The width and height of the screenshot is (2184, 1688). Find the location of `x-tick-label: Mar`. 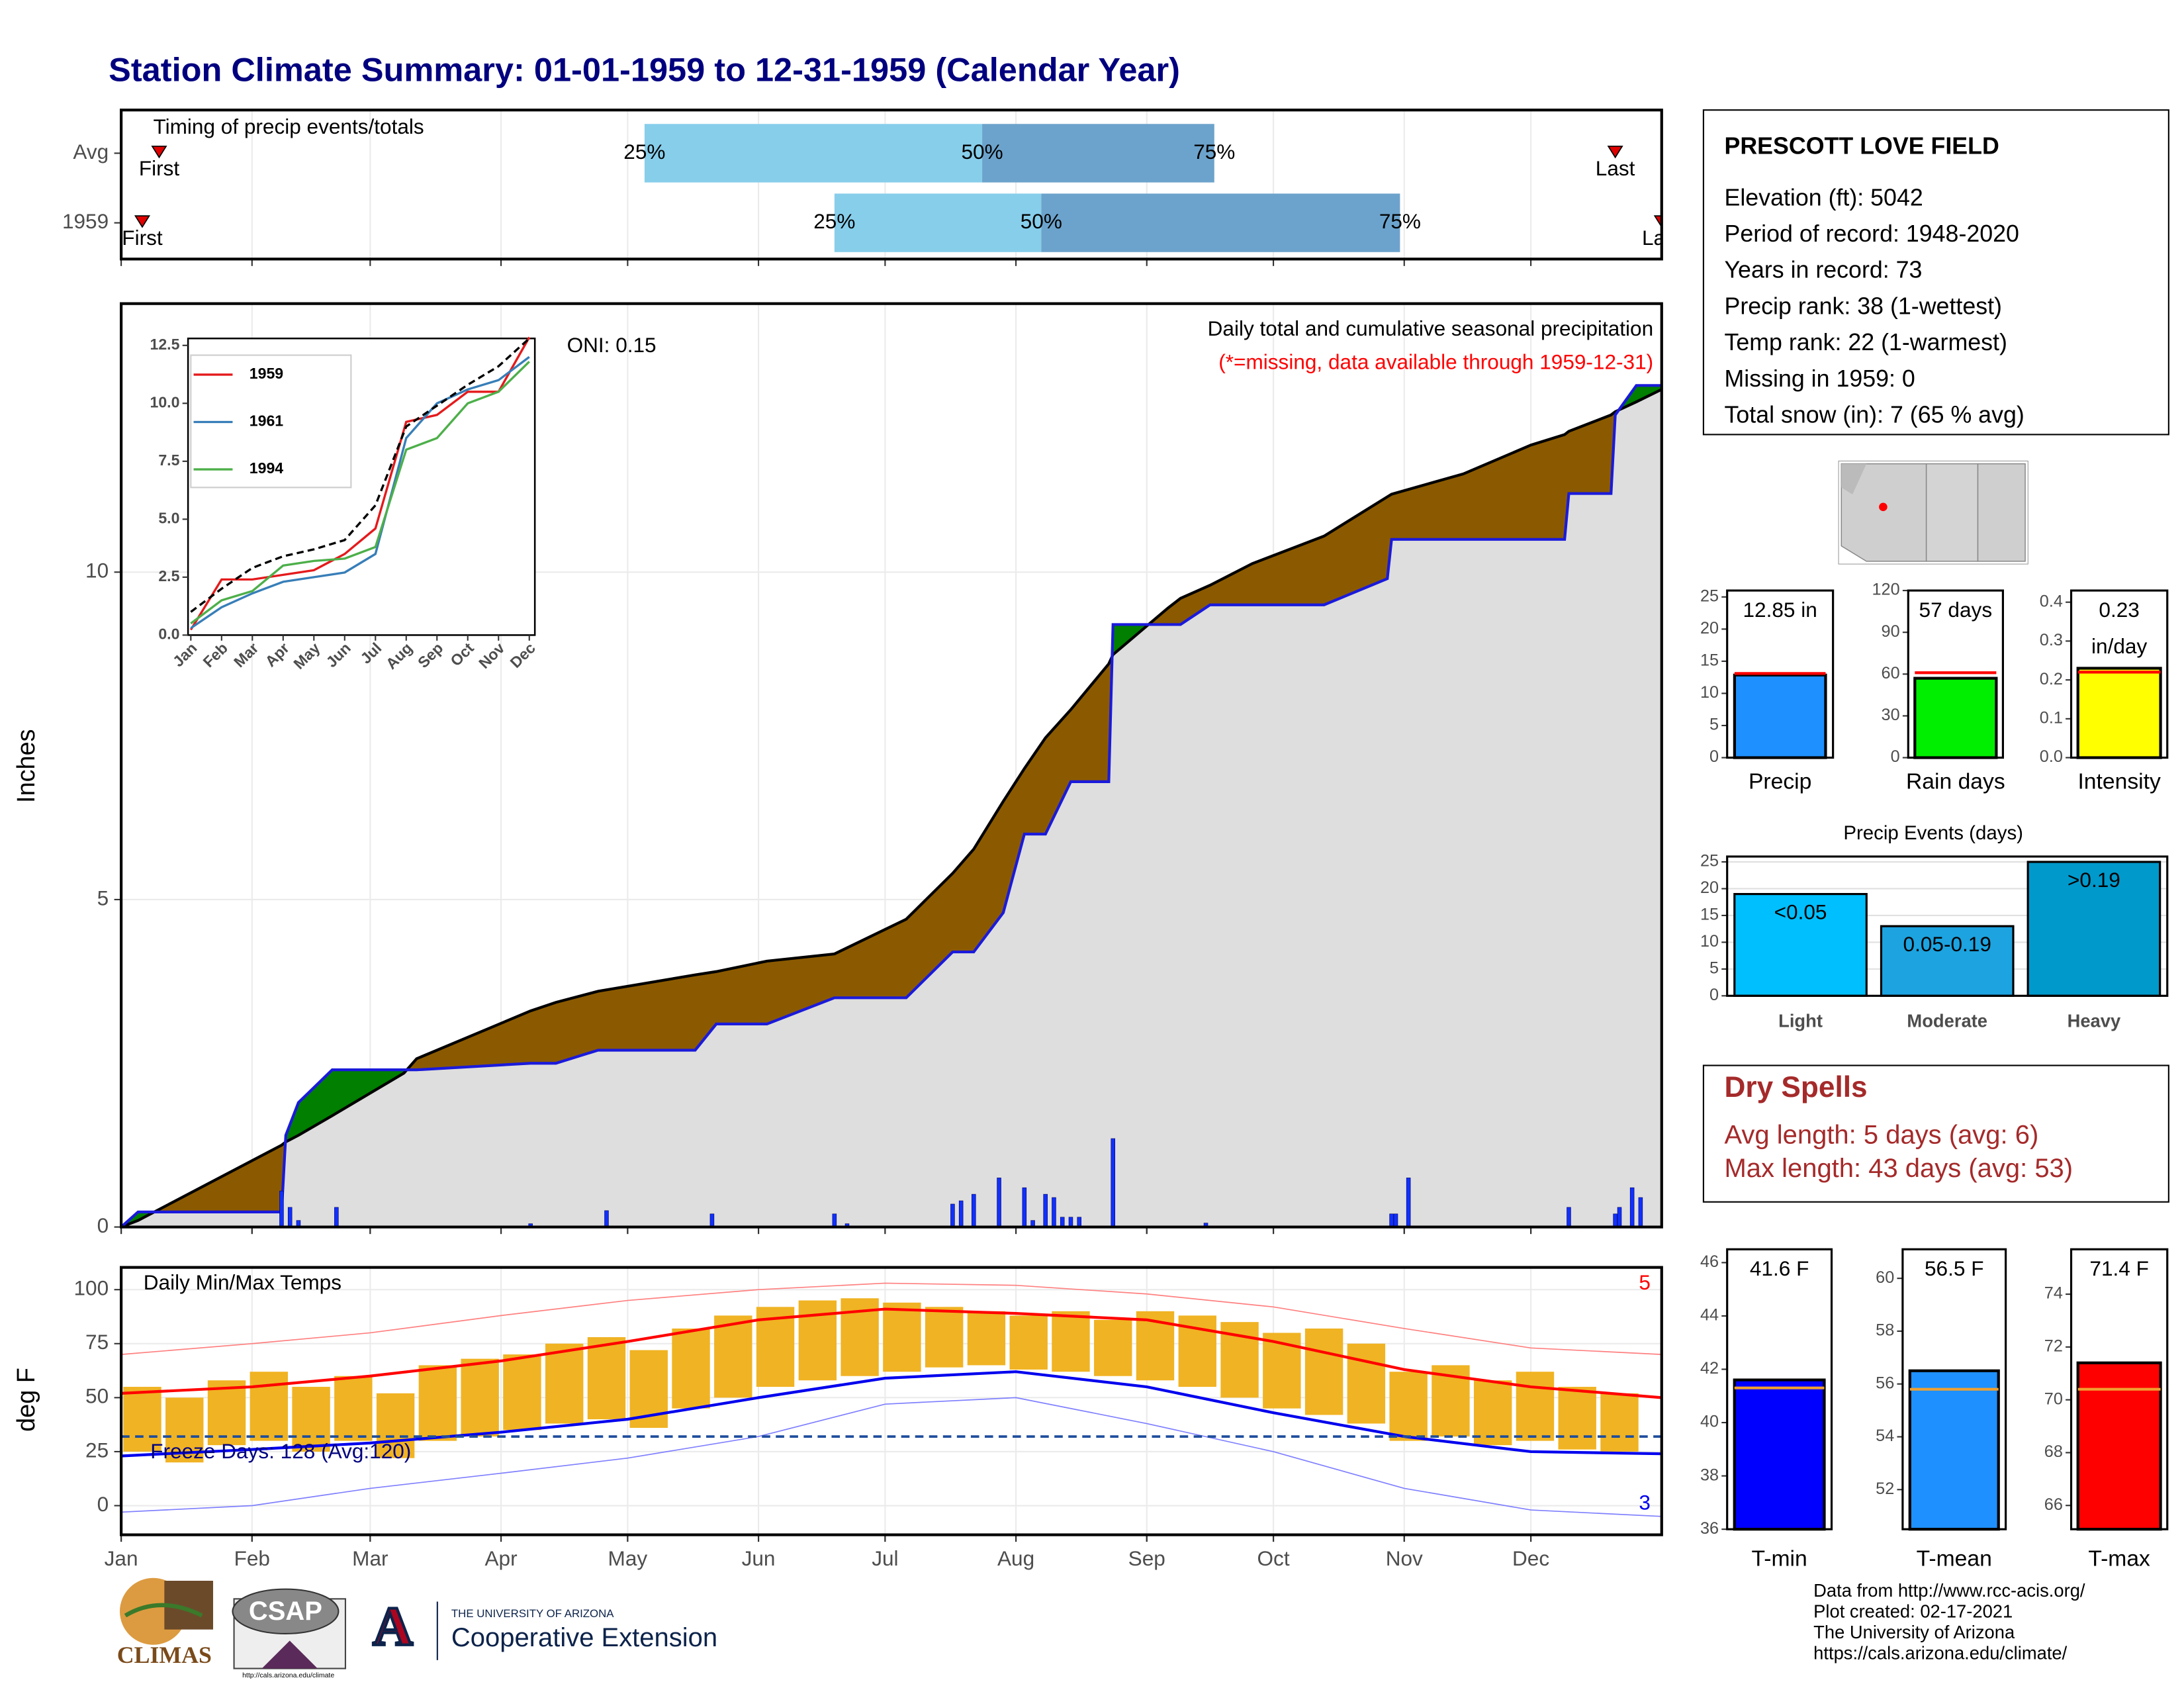

x-tick-label: Mar is located at coordinates (370, 1558).